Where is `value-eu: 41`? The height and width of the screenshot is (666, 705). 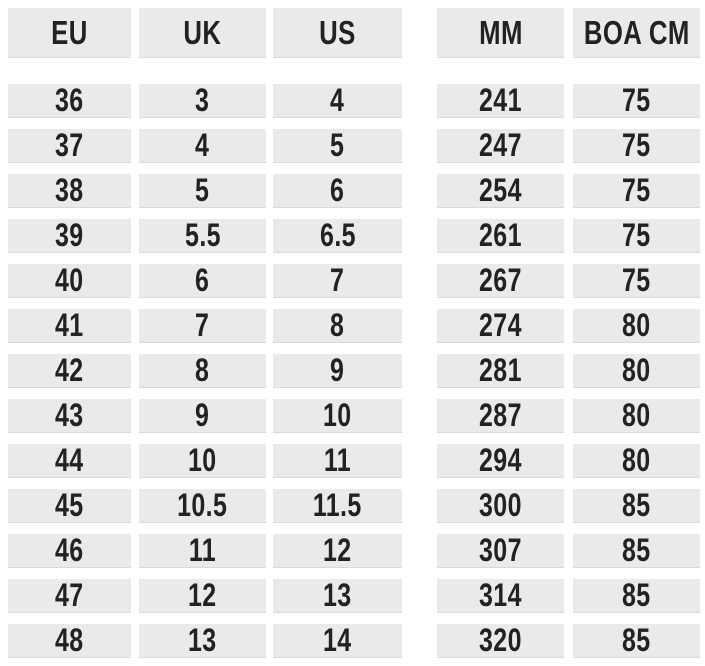 value-eu: 41 is located at coordinates (69, 325).